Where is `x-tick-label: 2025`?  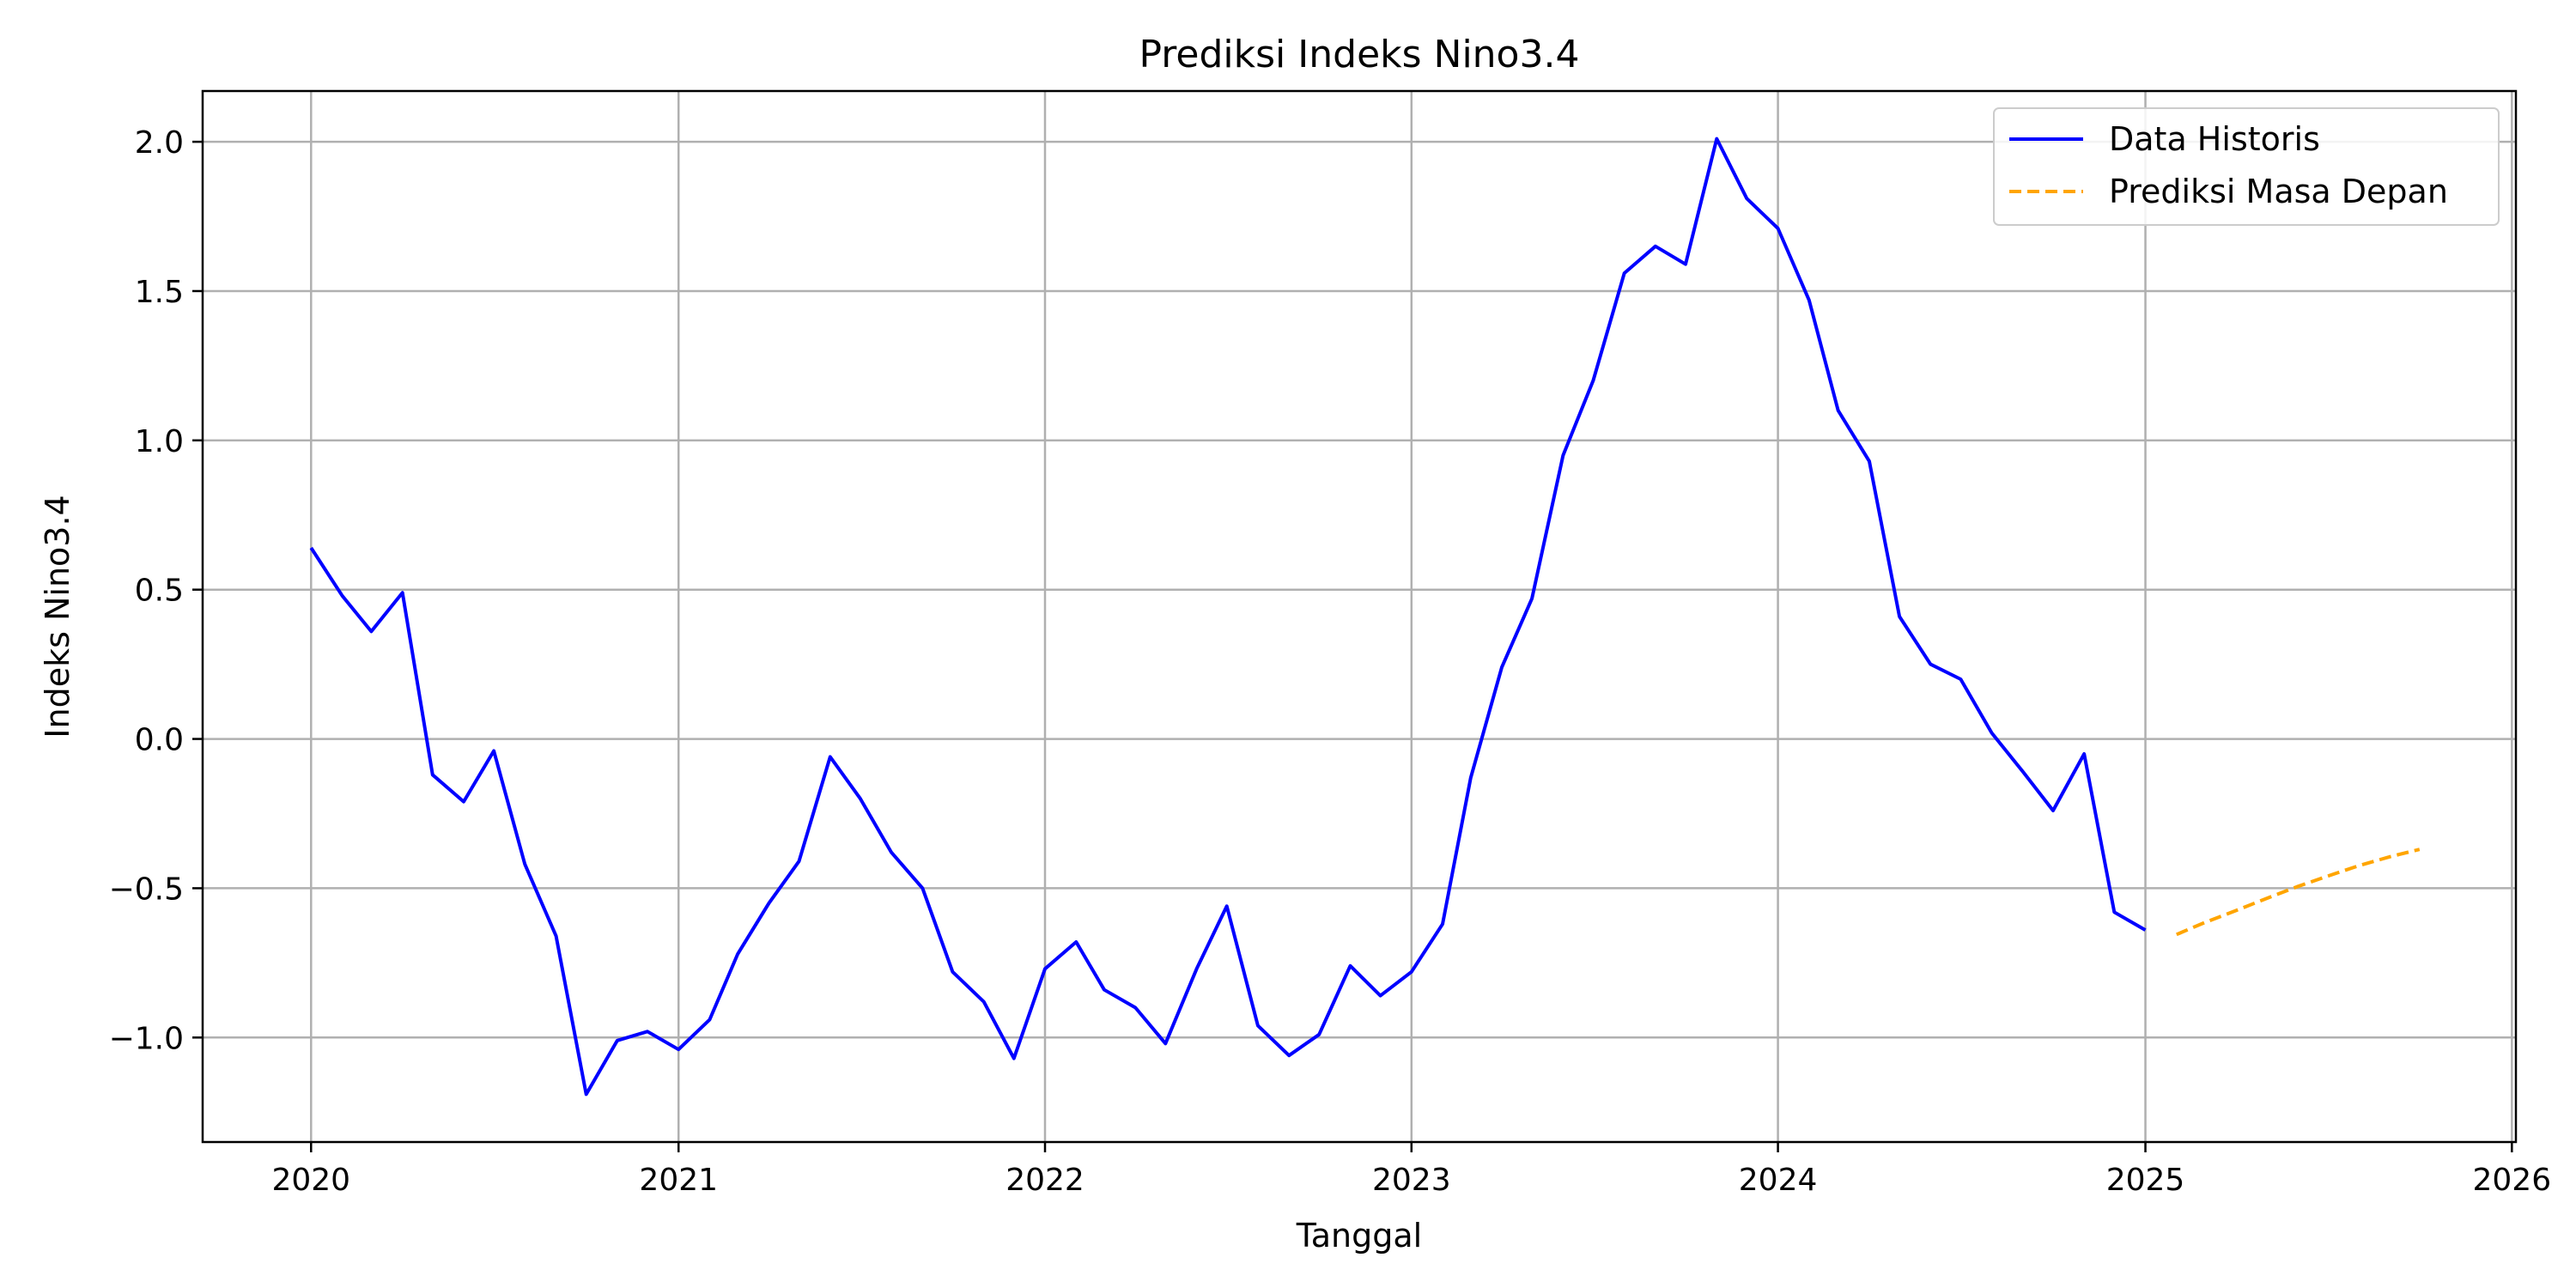 x-tick-label: 2025 is located at coordinates (2145, 1180).